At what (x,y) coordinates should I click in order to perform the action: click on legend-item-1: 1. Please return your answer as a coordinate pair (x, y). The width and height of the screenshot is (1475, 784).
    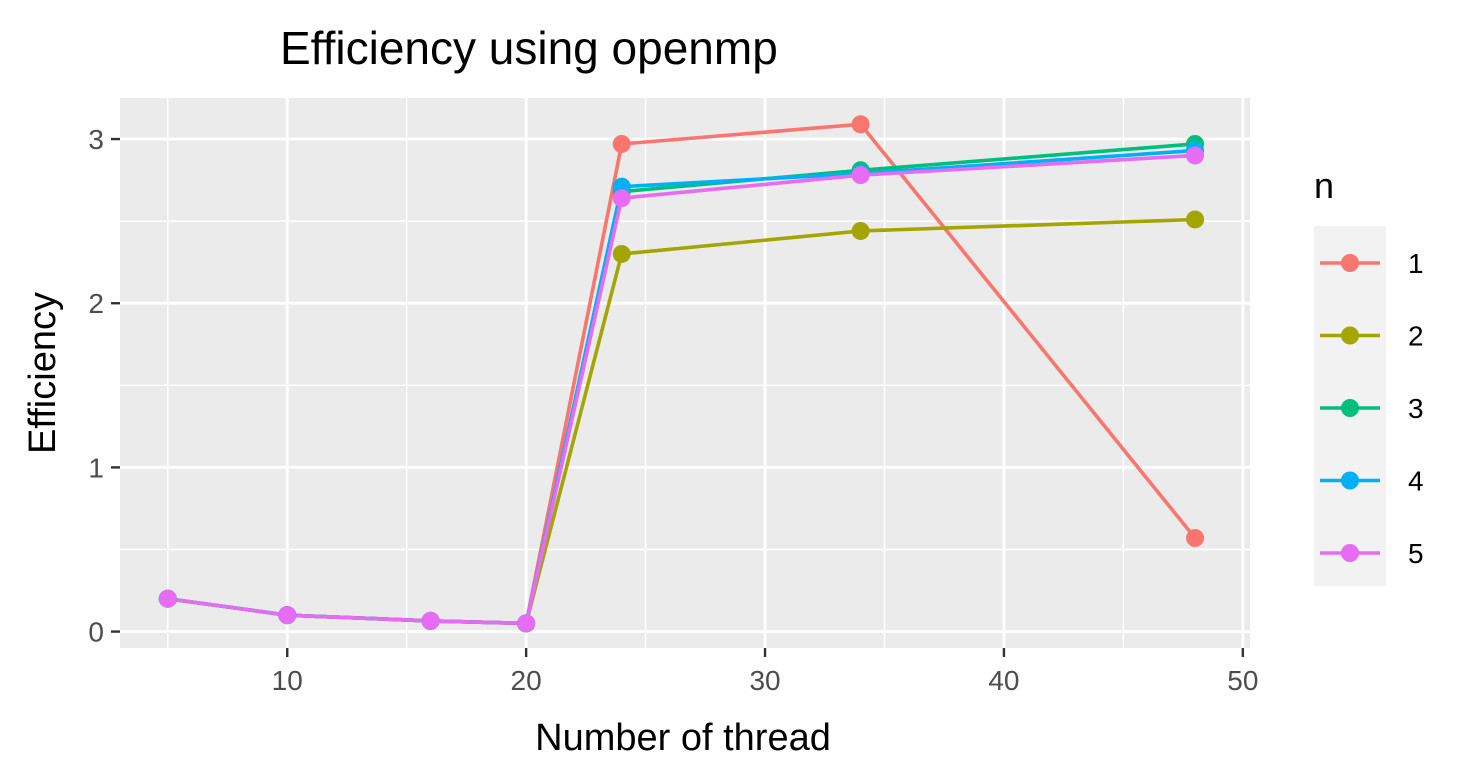
    Looking at the image, I should click on (1372, 263).